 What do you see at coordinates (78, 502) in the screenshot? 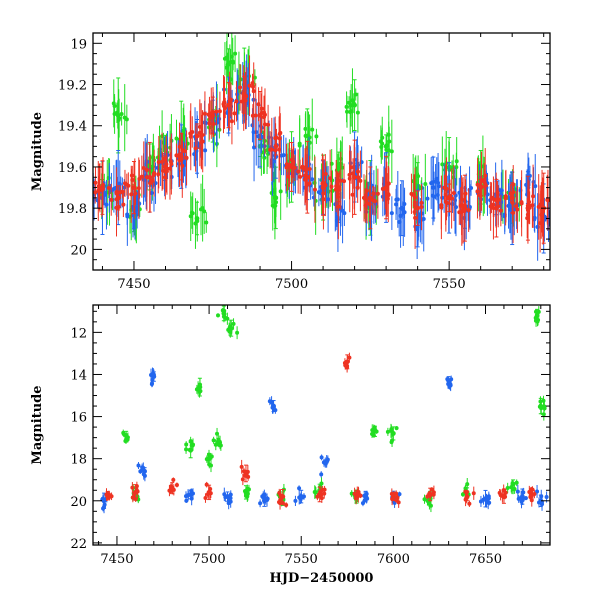
I see `bottom-y-tick-label: 20` at bounding box center [78, 502].